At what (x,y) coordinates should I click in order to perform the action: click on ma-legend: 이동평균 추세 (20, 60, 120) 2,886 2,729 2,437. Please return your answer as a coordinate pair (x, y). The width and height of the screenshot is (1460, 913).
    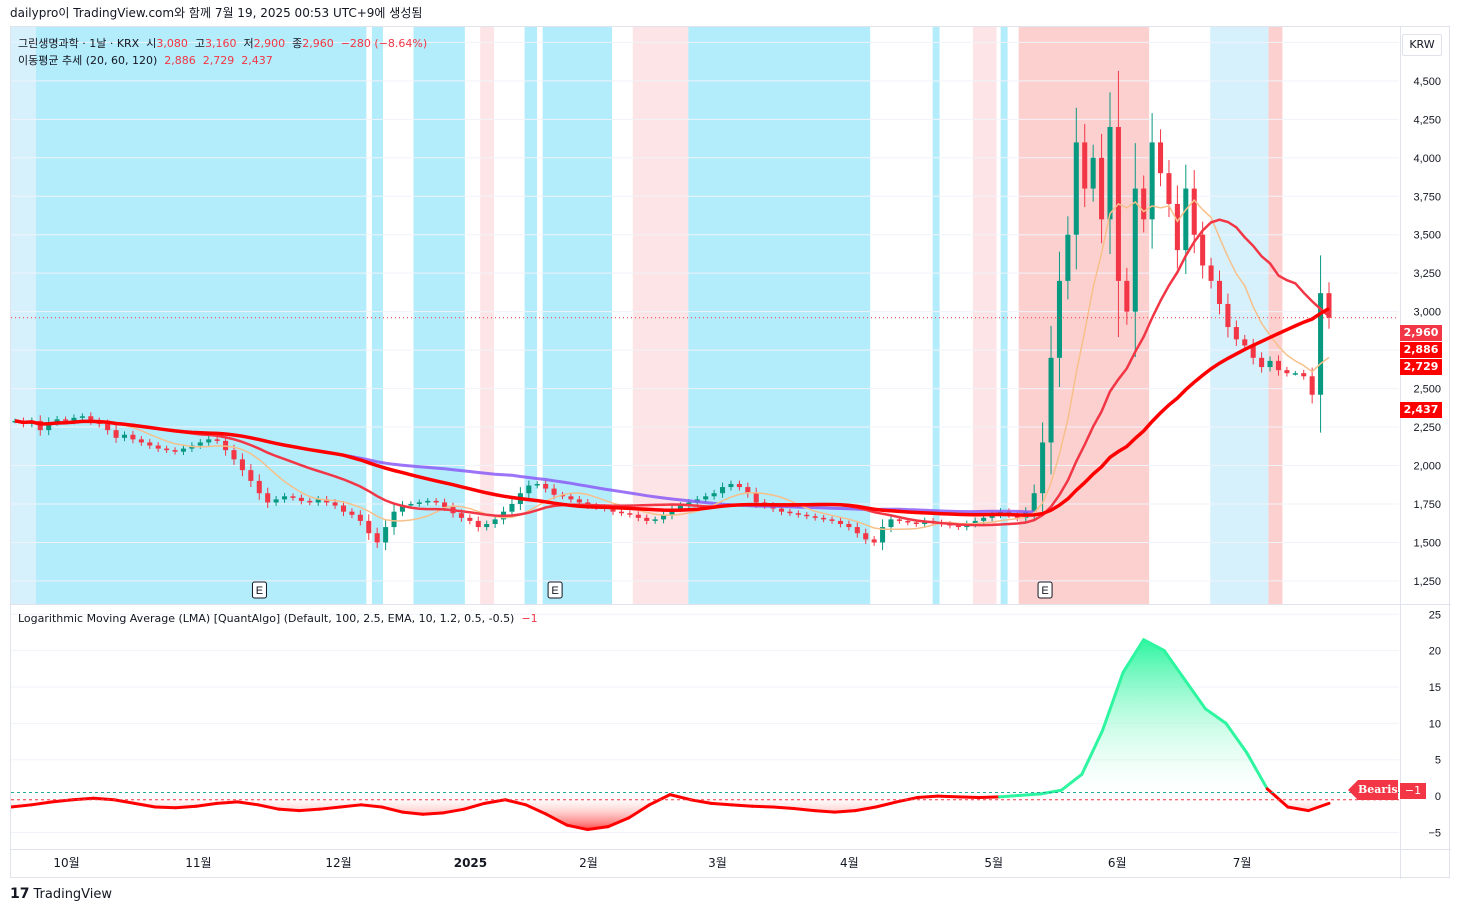
    Looking at the image, I should click on (145, 60).